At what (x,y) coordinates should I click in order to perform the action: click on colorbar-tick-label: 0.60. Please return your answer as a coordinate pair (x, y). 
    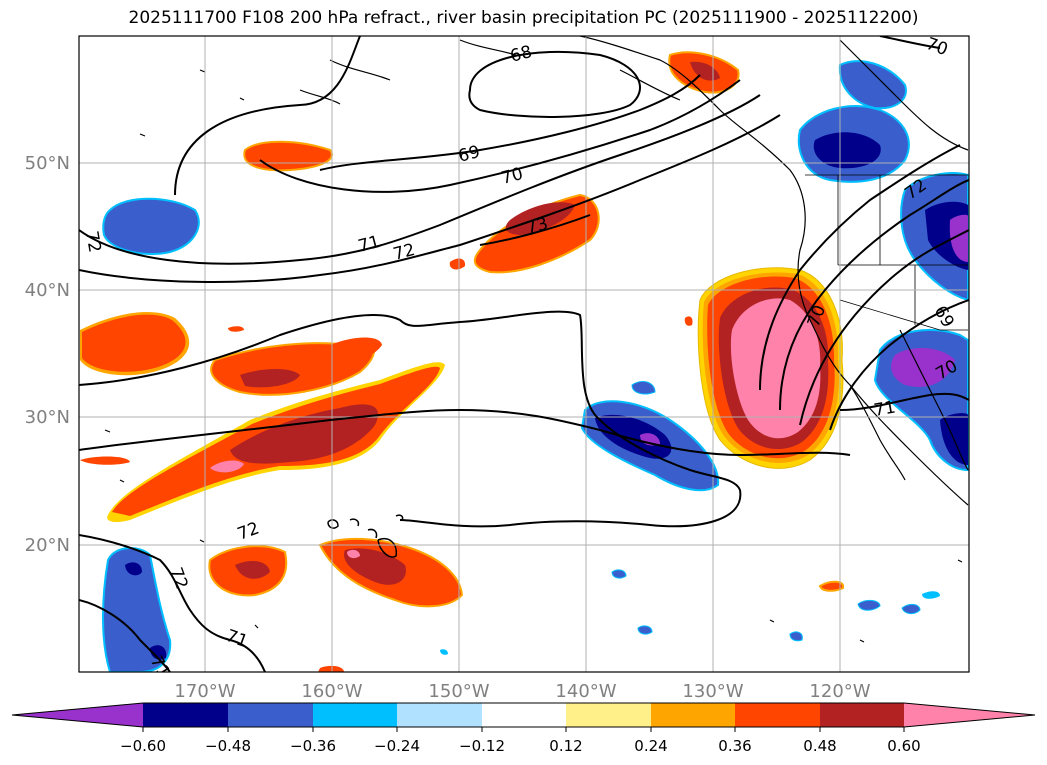
    Looking at the image, I should click on (903, 746).